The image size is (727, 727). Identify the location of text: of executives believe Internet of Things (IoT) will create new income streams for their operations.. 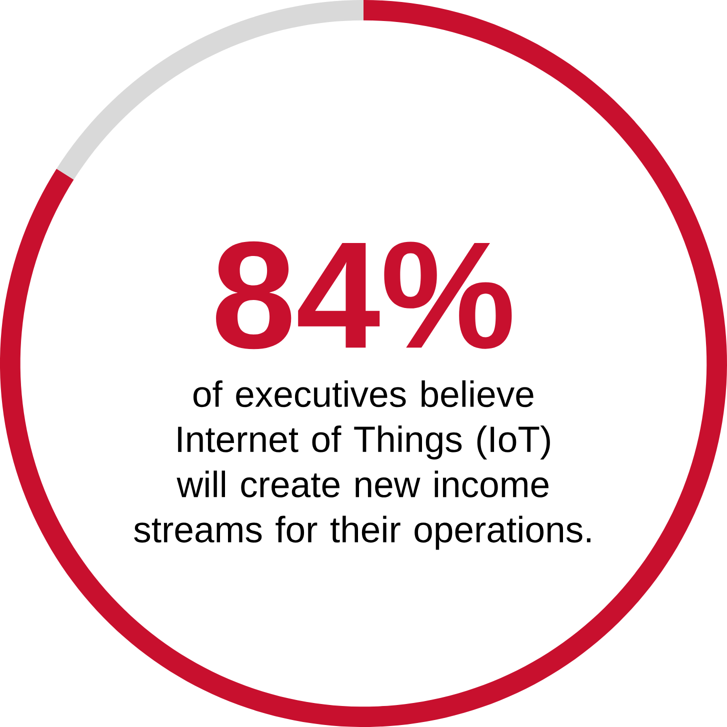
(362, 465).